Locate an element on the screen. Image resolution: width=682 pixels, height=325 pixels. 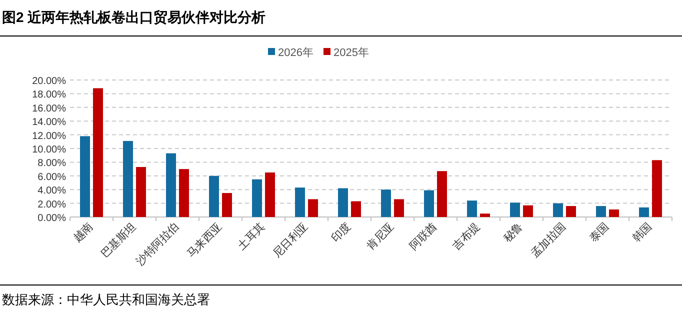
y-tick-label: 8.00% is located at coordinates (52, 164).